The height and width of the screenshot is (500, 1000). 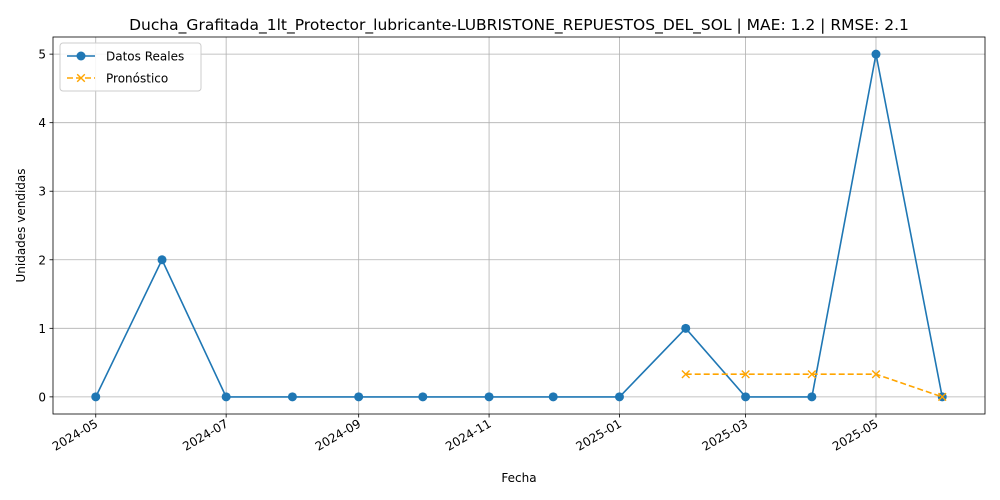 I want to click on y-tick-label: 1, so click(x=42, y=329).